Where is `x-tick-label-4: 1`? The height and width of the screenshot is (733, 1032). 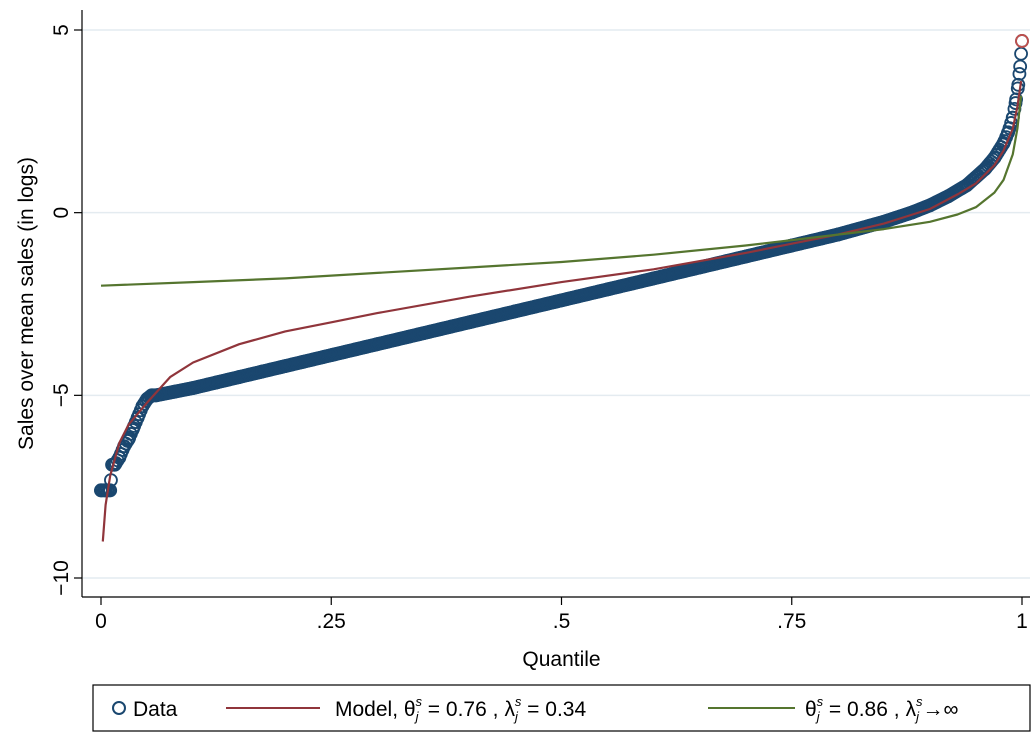 x-tick-label-4: 1 is located at coordinates (1022, 621).